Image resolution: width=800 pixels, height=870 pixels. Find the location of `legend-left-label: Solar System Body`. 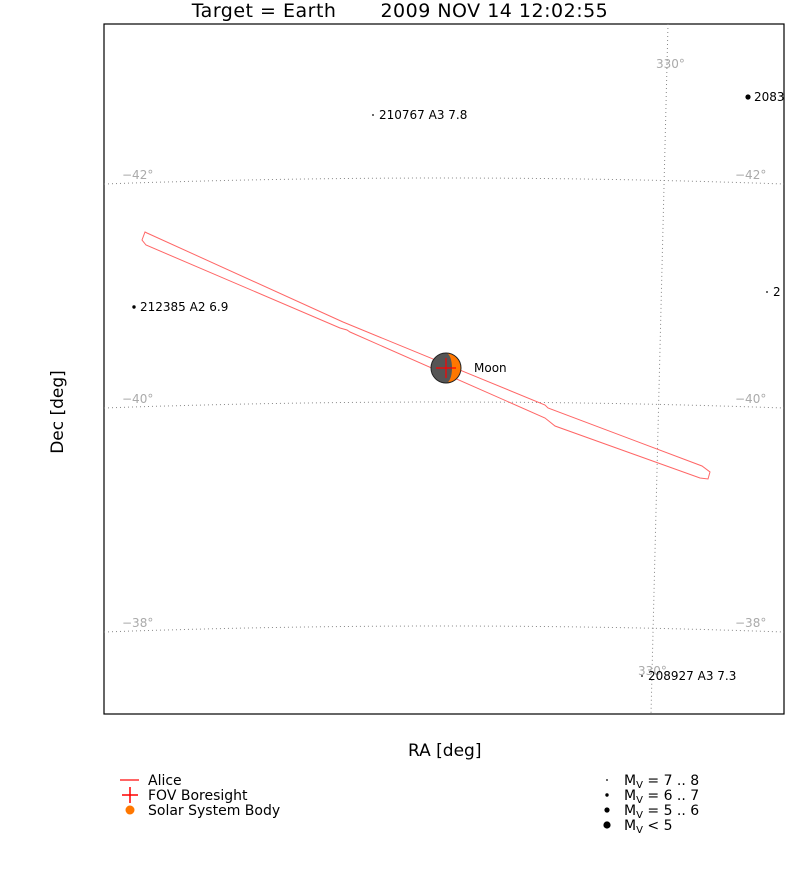

legend-left-label: Solar System Body is located at coordinates (214, 811).